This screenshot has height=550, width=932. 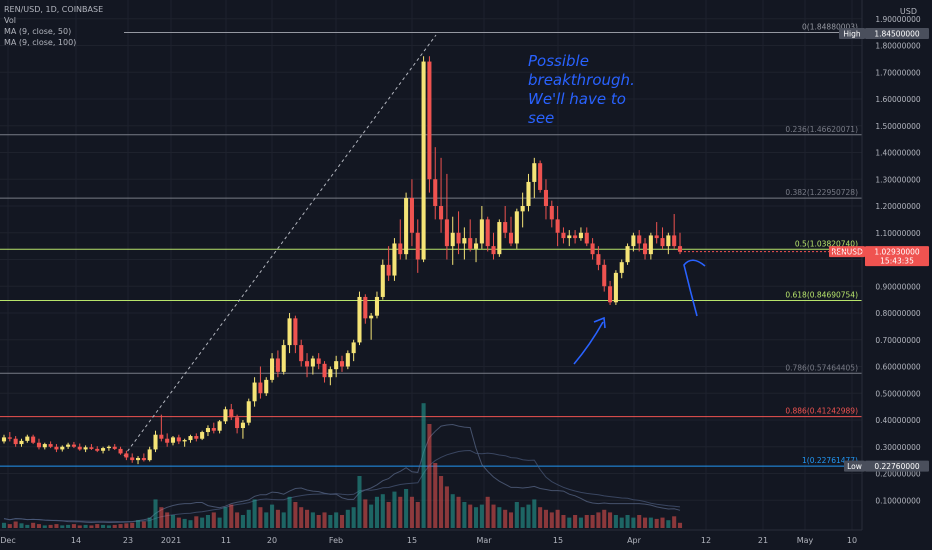 What do you see at coordinates (466, 539) in the screenshot?
I see `time-axis: Dec 14 23 2021 11 20 Feb 15 Mar 15 Apr 12 21 May 10` at bounding box center [466, 539].